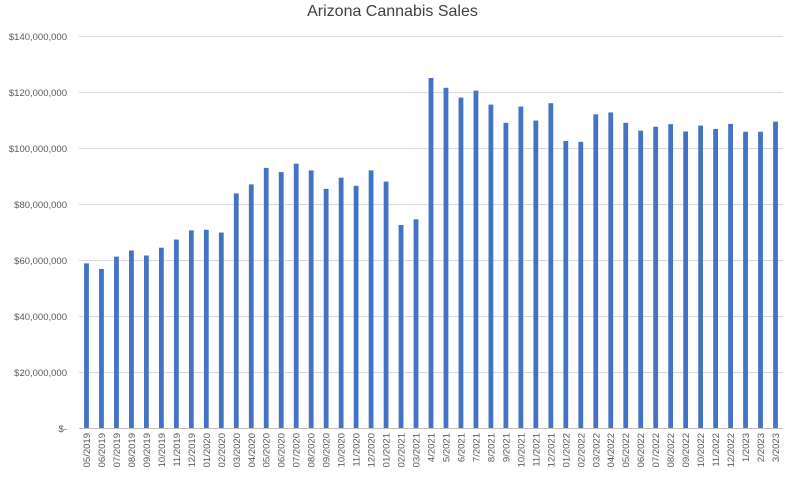  What do you see at coordinates (40, 373) in the screenshot?
I see `y-tick-label: $20,000,000` at bounding box center [40, 373].